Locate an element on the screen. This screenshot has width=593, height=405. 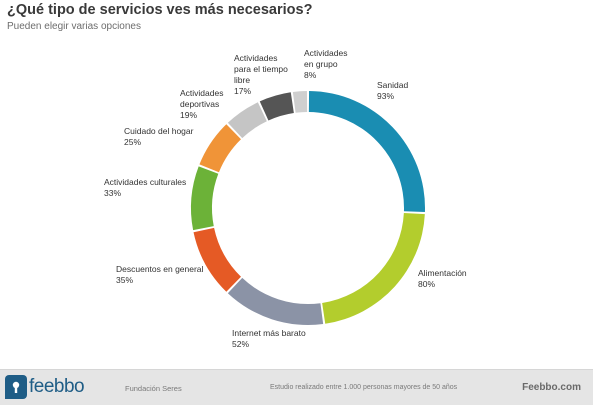
chart-subtitle: Pueden elegir varias opciones is located at coordinates (74, 26).